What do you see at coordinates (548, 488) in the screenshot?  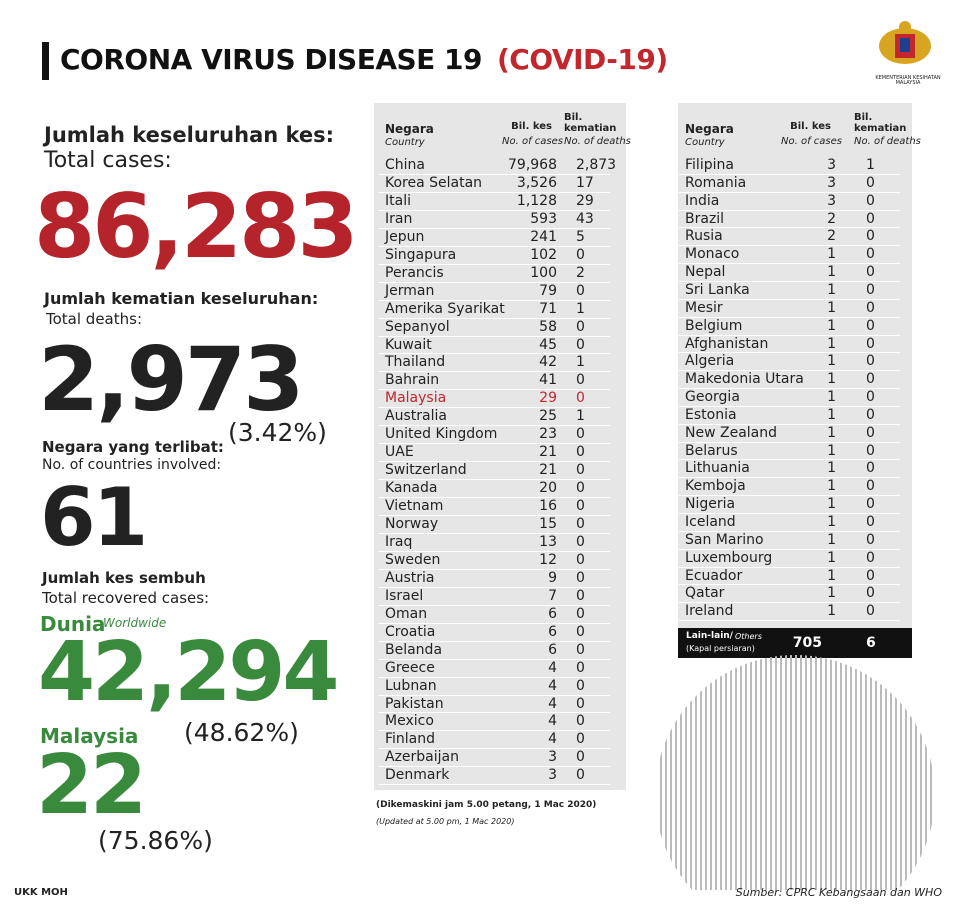 I see `case-count: 20` at bounding box center [548, 488].